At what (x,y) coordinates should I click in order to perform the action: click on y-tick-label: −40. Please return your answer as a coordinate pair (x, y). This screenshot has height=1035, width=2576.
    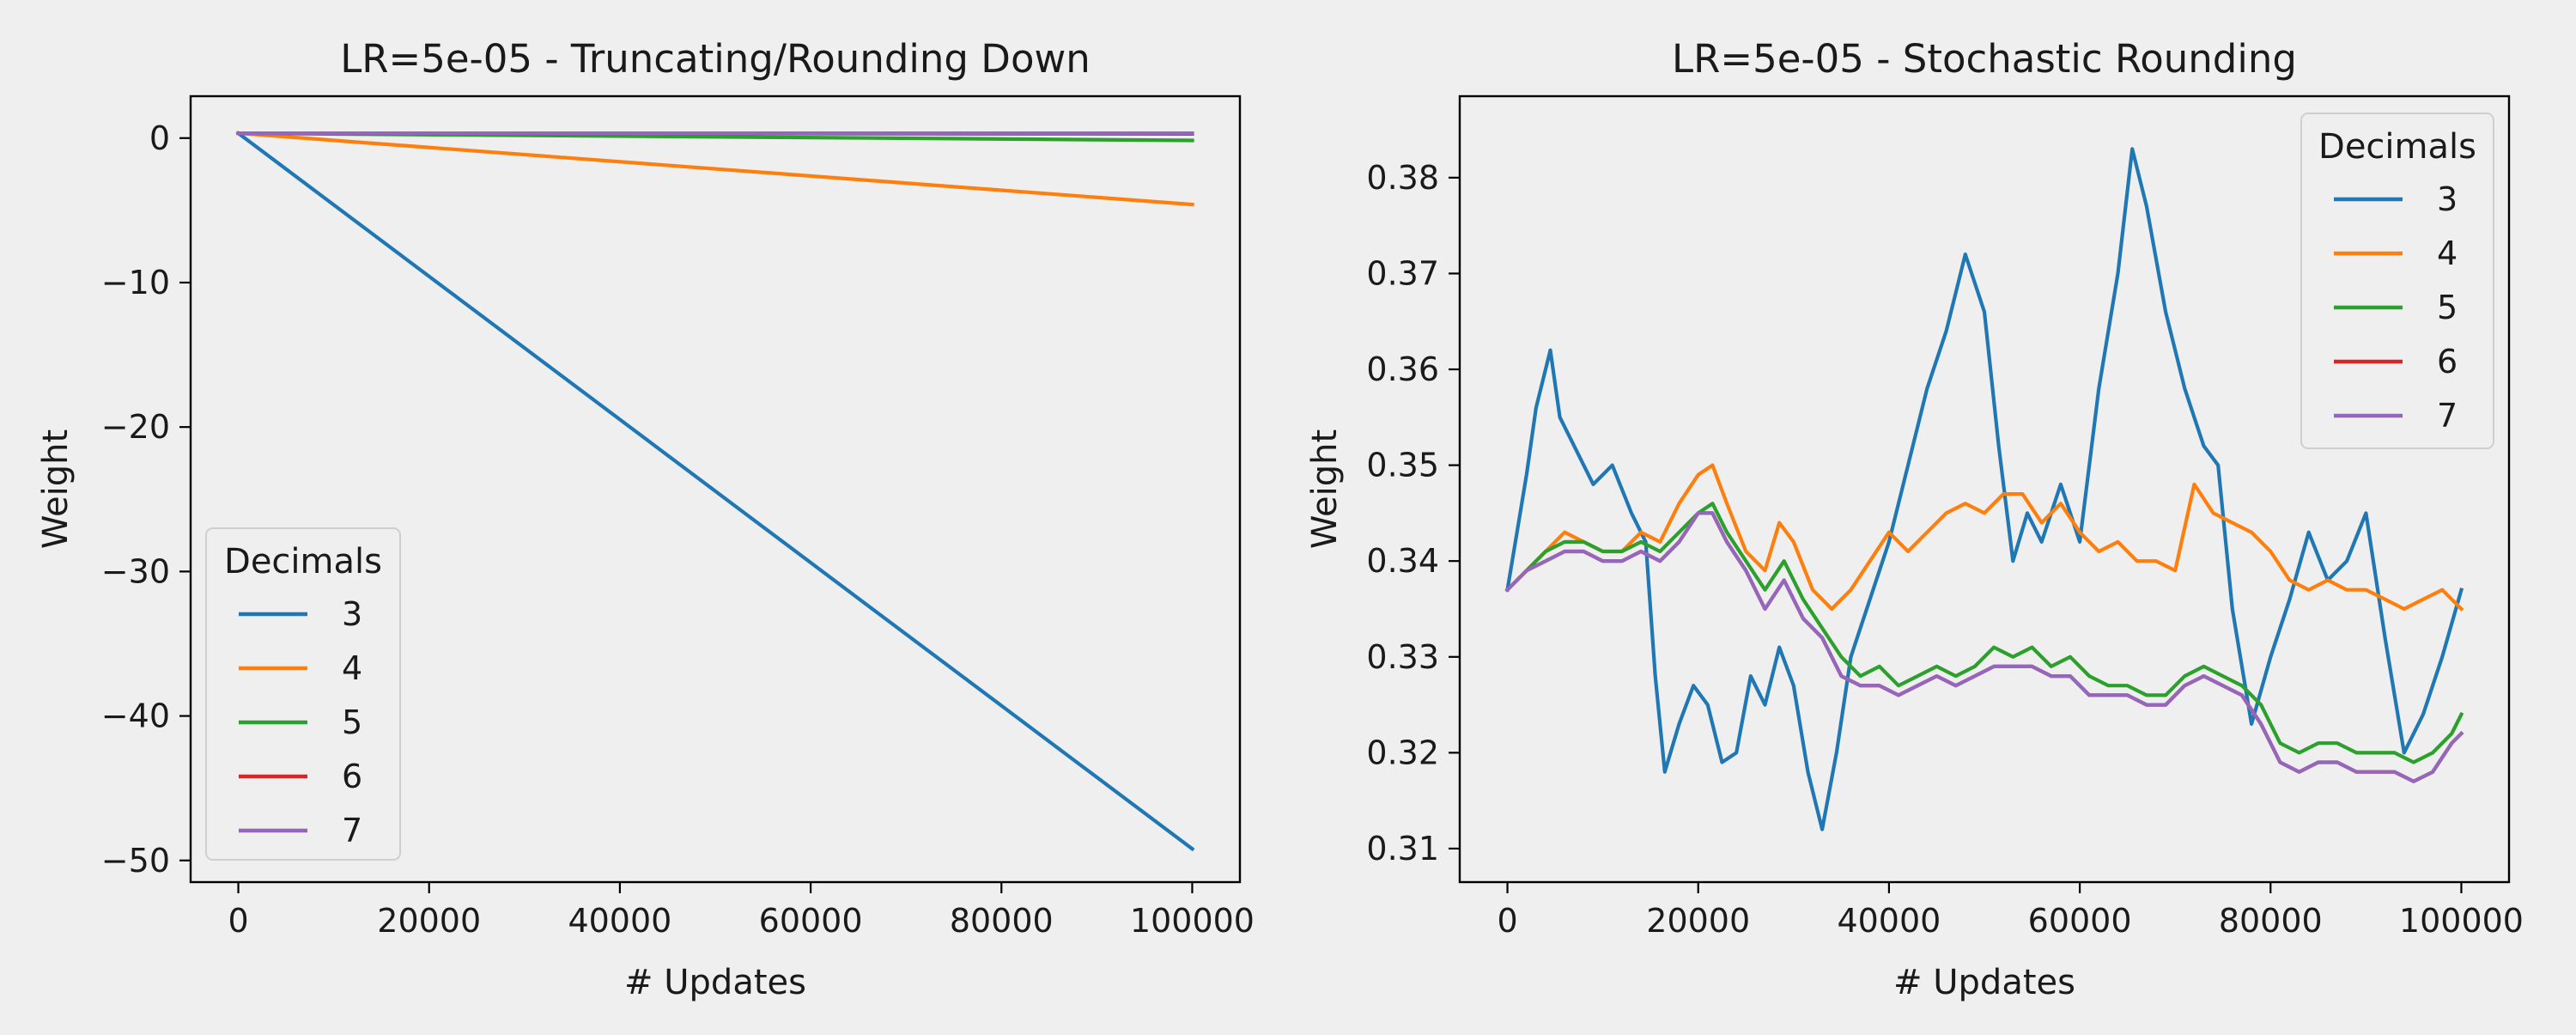
    Looking at the image, I should click on (135, 716).